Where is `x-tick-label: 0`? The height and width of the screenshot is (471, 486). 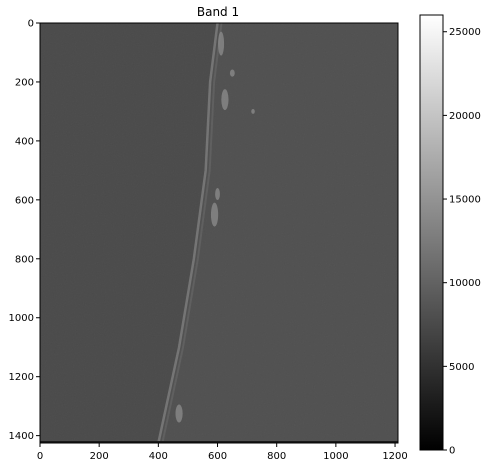 x-tick-label: 0 is located at coordinates (40, 456).